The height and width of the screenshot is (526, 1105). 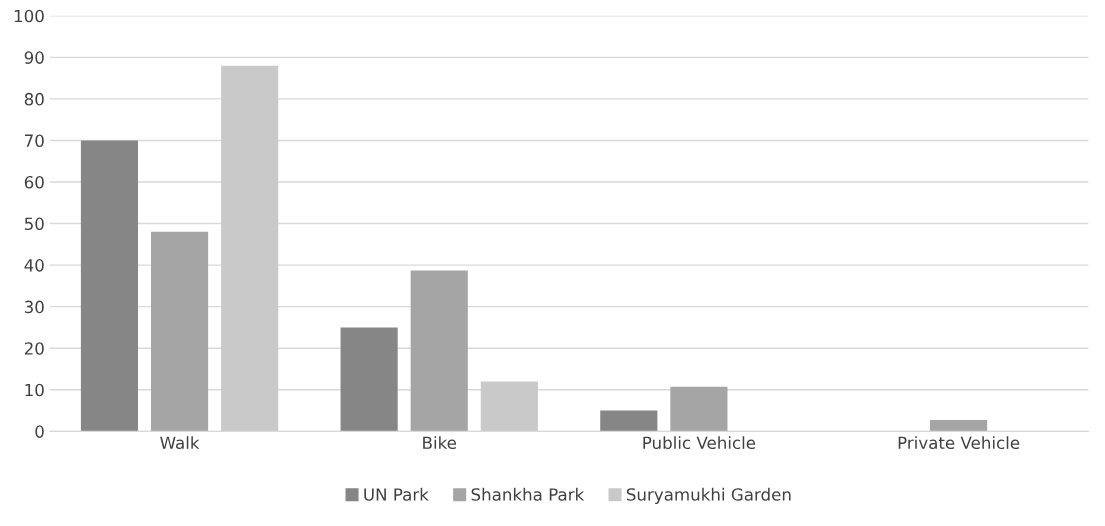 What do you see at coordinates (34, 182) in the screenshot?
I see `y-tick-label: 60` at bounding box center [34, 182].